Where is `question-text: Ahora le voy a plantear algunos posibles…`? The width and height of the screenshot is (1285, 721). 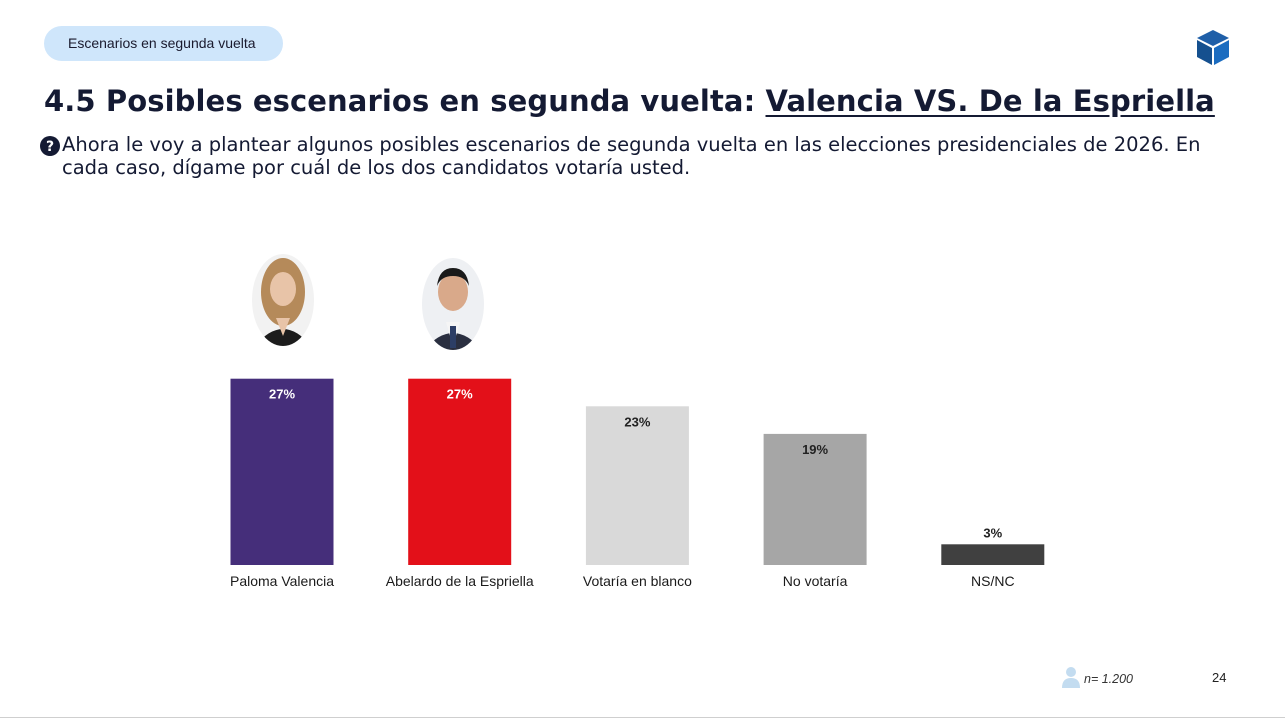
question-text: Ahora le voy a plantear algunos posibles… is located at coordinates (631, 156).